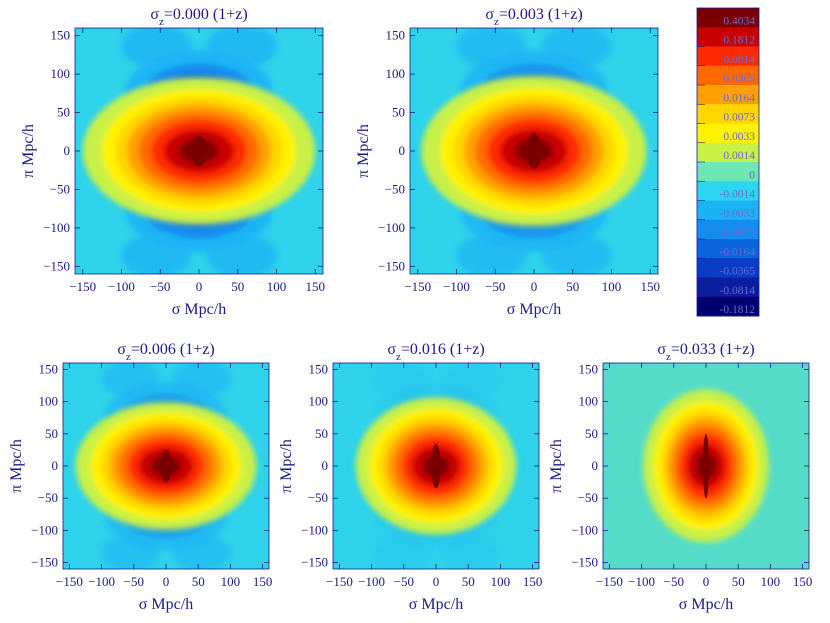 This screenshot has width=830, height=623. I want to click on panel-title: σz=0.016 (1+z), so click(435, 352).